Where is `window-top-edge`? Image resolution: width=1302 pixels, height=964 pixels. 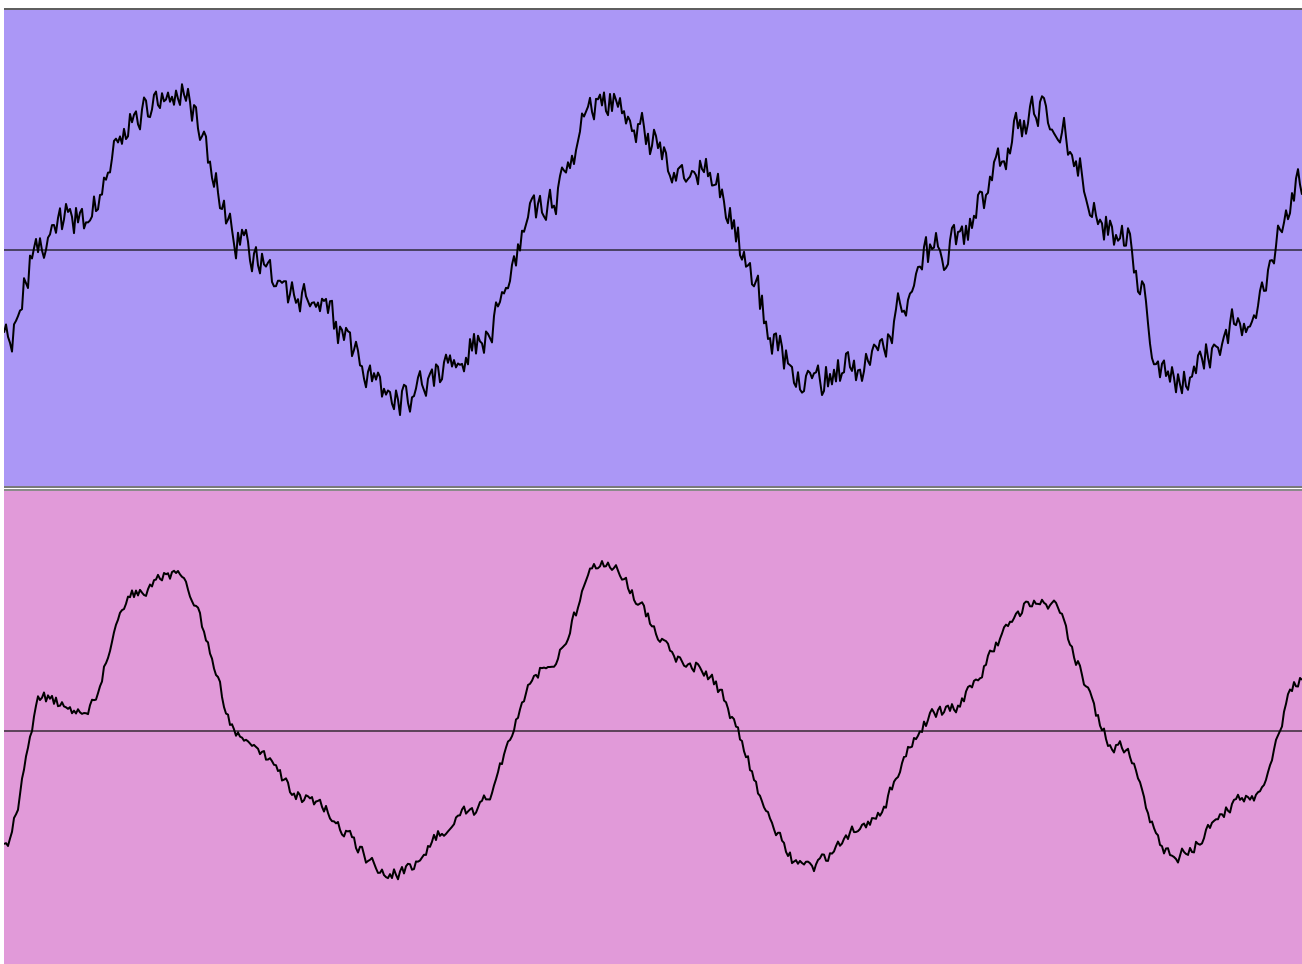
window-top-edge is located at coordinates (651, 4).